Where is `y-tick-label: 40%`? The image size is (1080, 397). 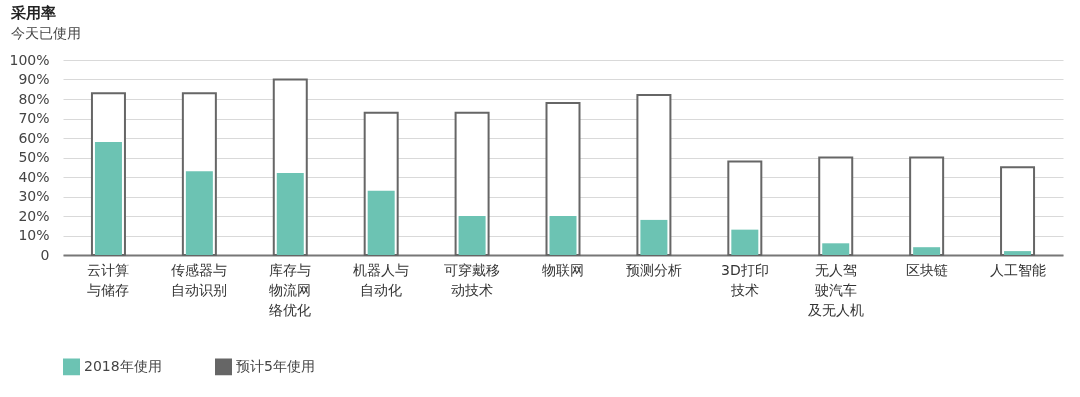 y-tick-label: 40% is located at coordinates (34, 176).